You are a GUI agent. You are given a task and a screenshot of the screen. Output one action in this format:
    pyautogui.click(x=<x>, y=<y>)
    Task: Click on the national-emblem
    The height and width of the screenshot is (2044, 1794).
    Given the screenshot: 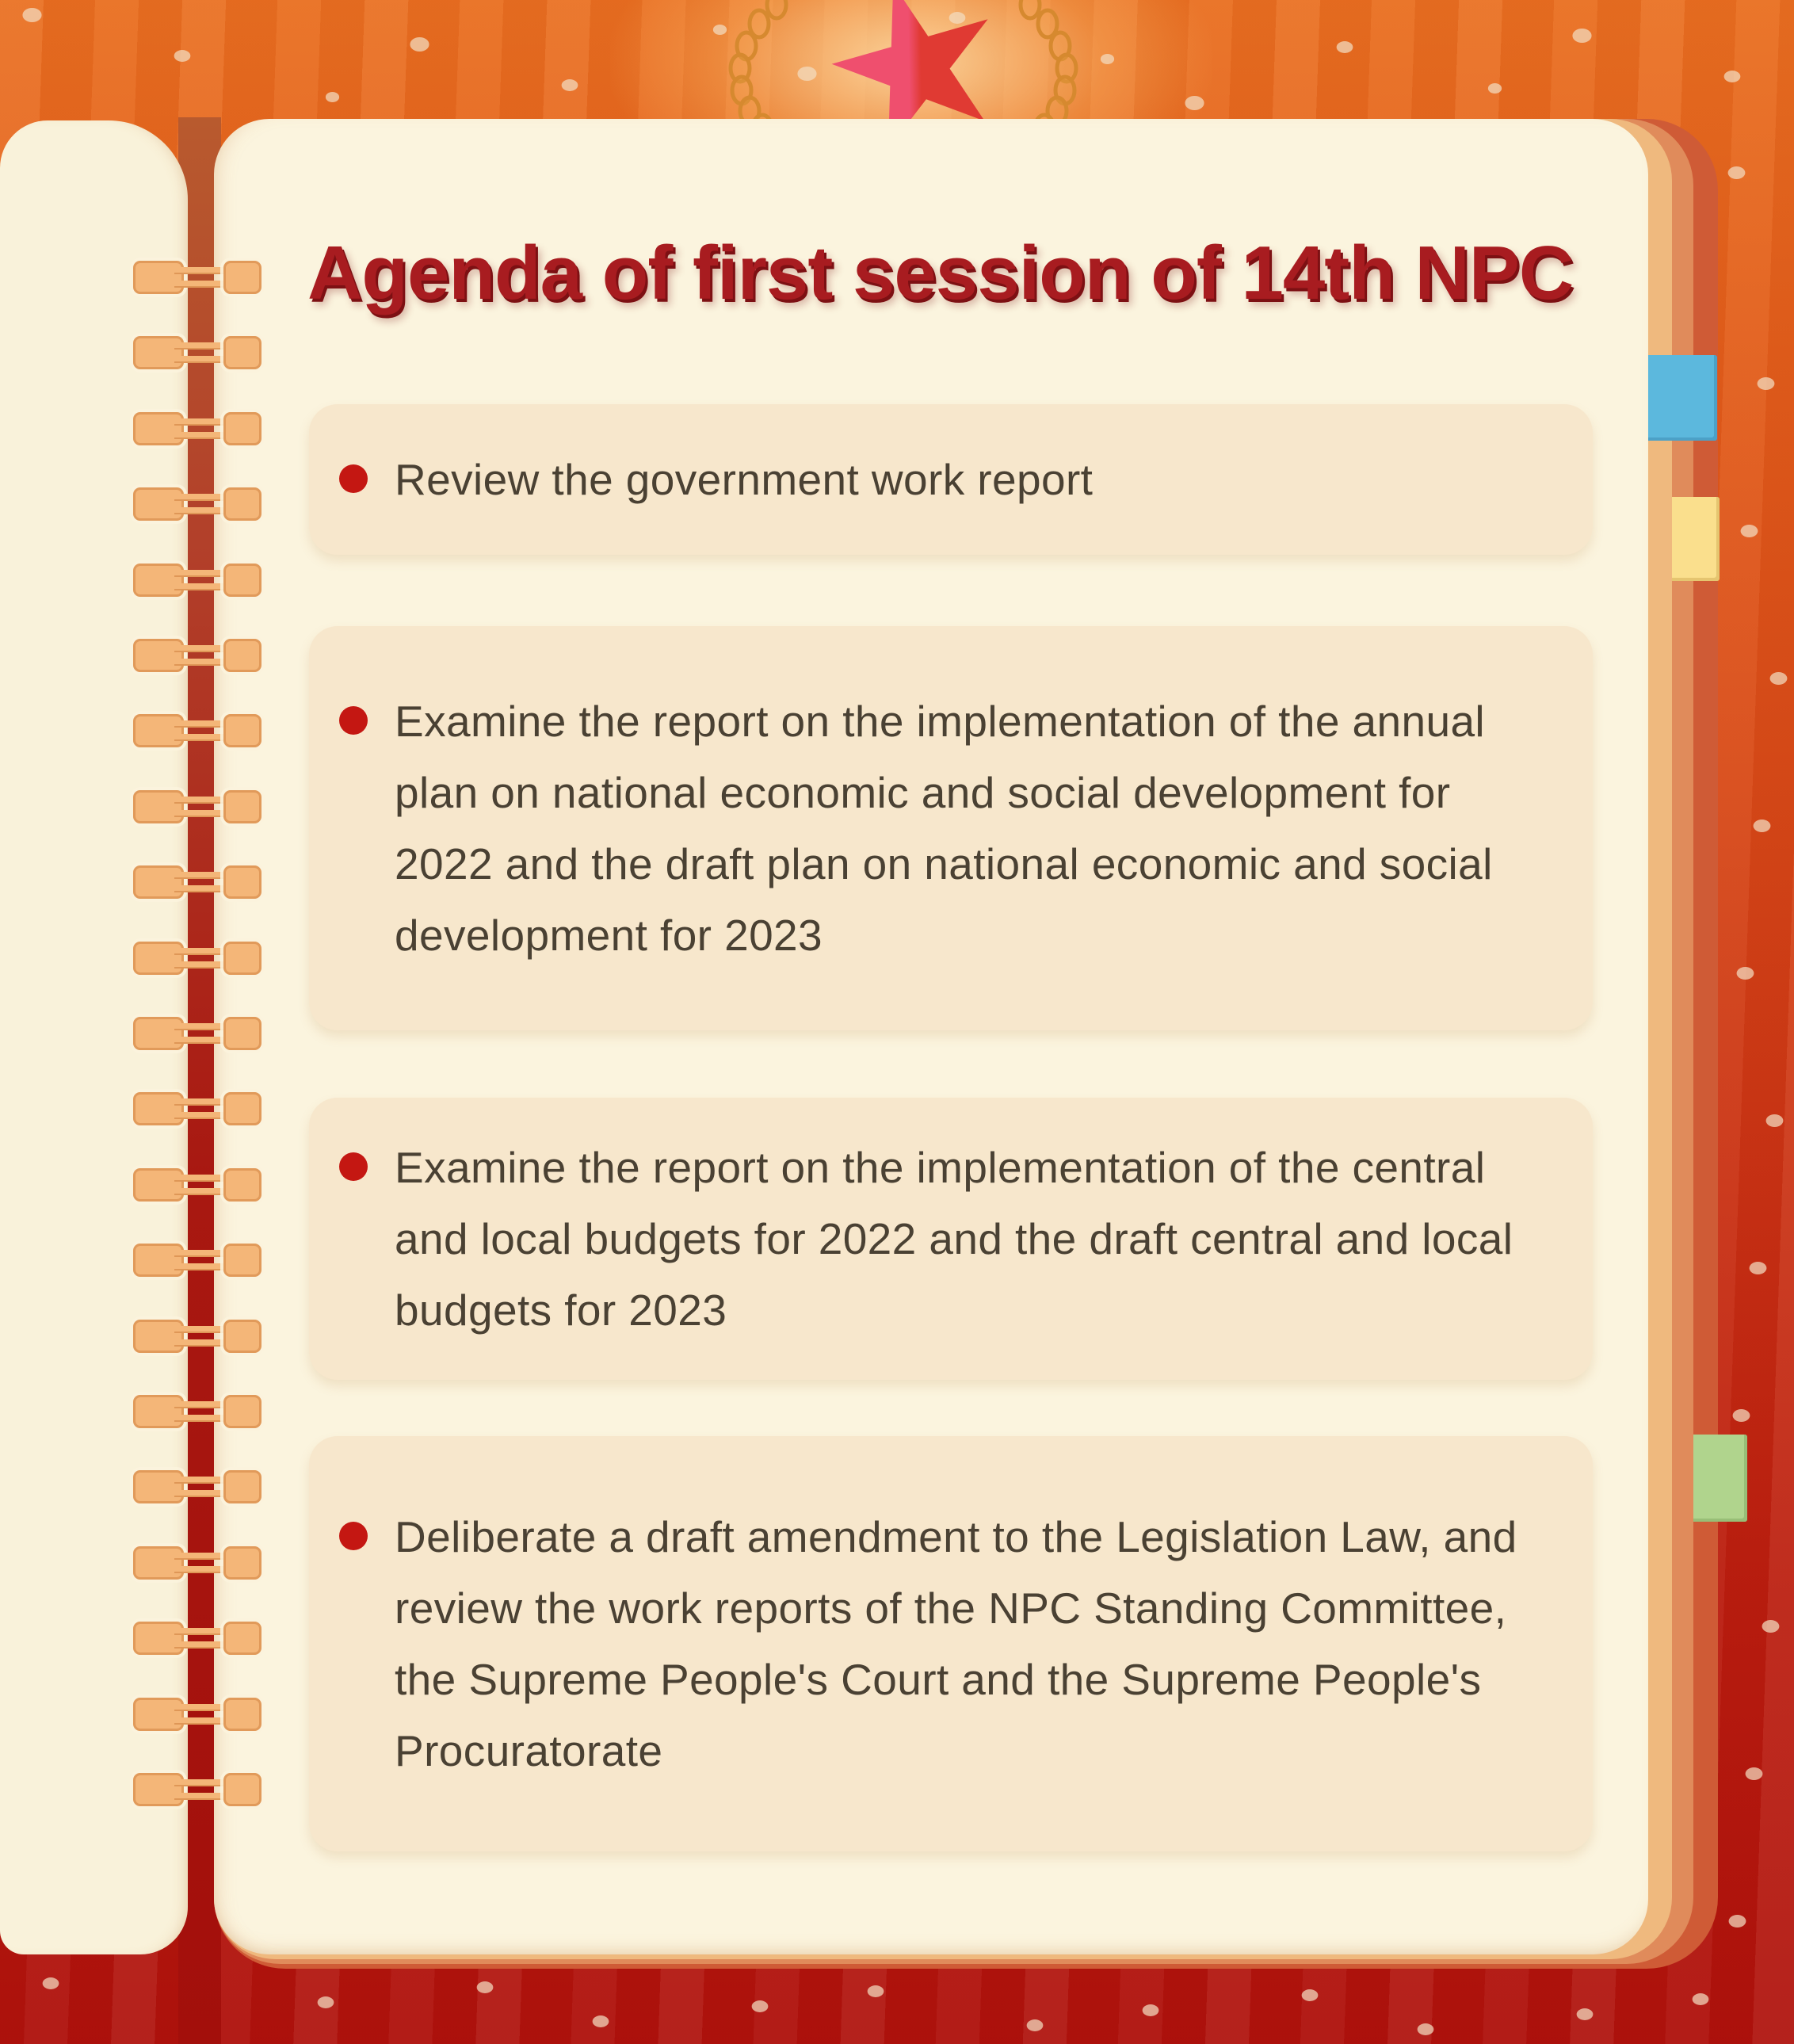 What is the action you would take?
    pyautogui.click(x=903, y=68)
    